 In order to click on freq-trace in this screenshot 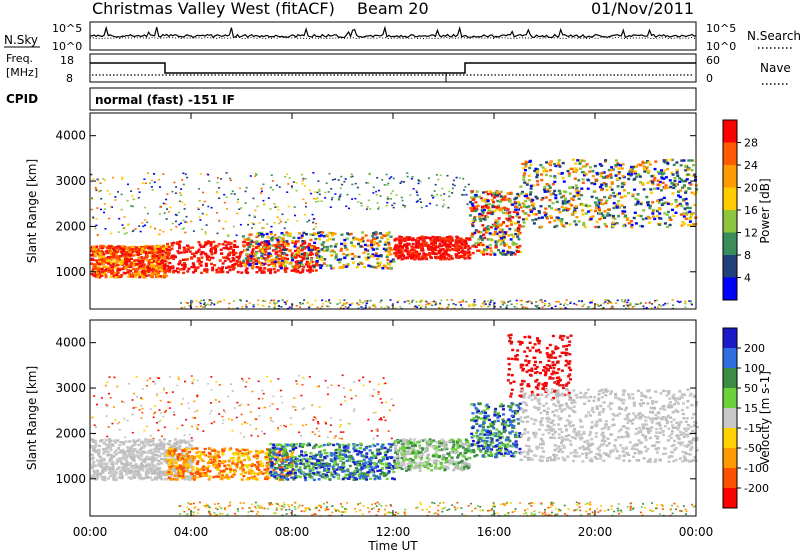, I will do `click(393, 68)`.